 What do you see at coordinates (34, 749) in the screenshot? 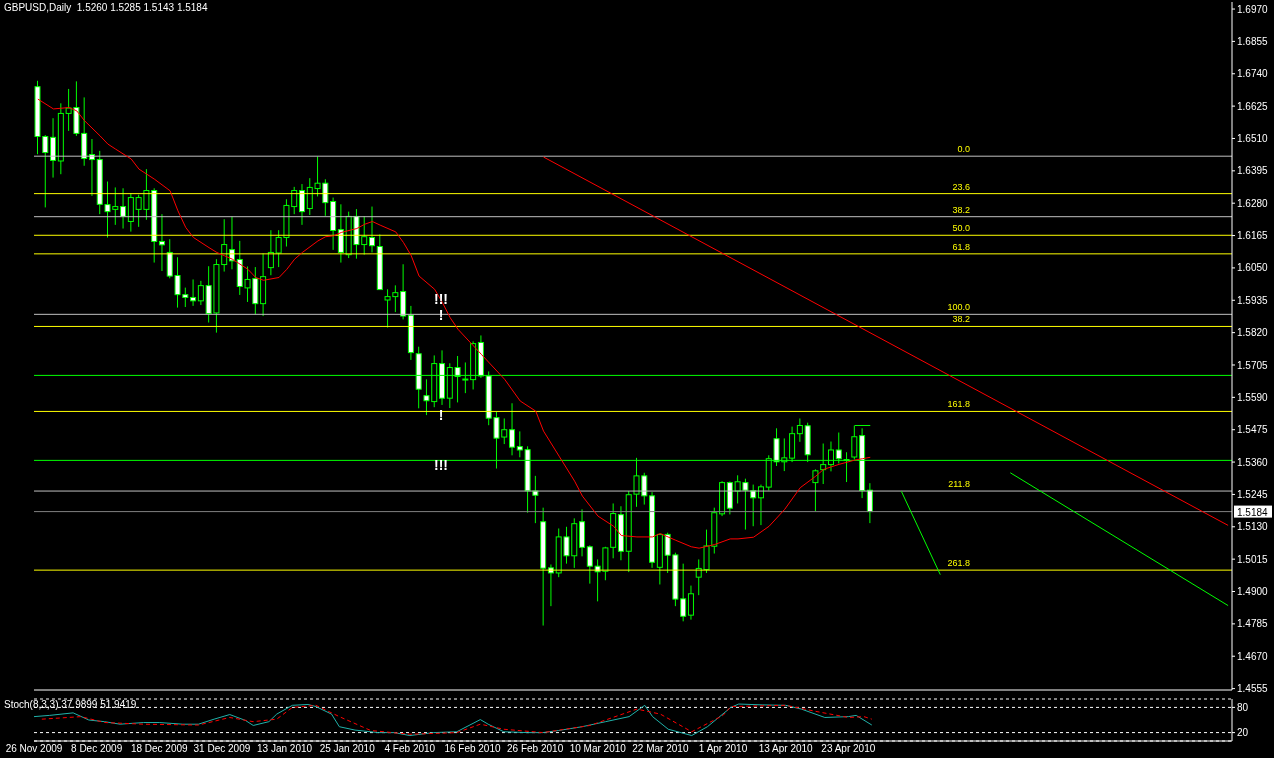
I see `x-tick-label: 26 Nov 2009` at bounding box center [34, 749].